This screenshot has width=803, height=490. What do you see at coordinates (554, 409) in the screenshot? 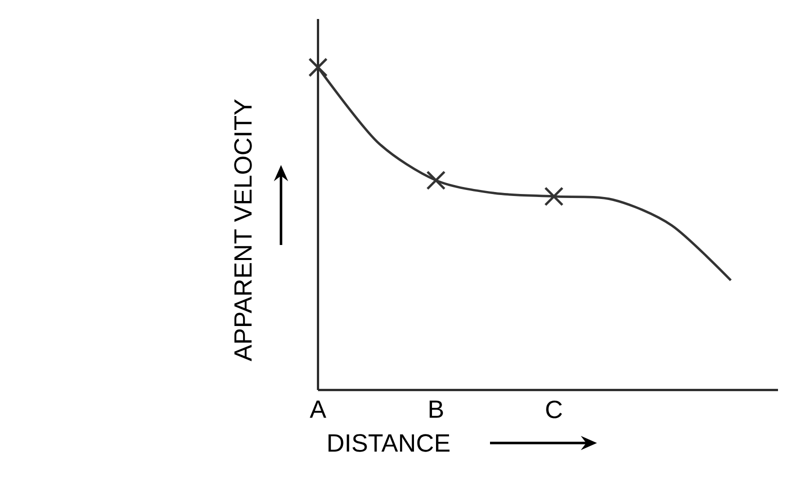
I see `x-tick-label: C` at bounding box center [554, 409].